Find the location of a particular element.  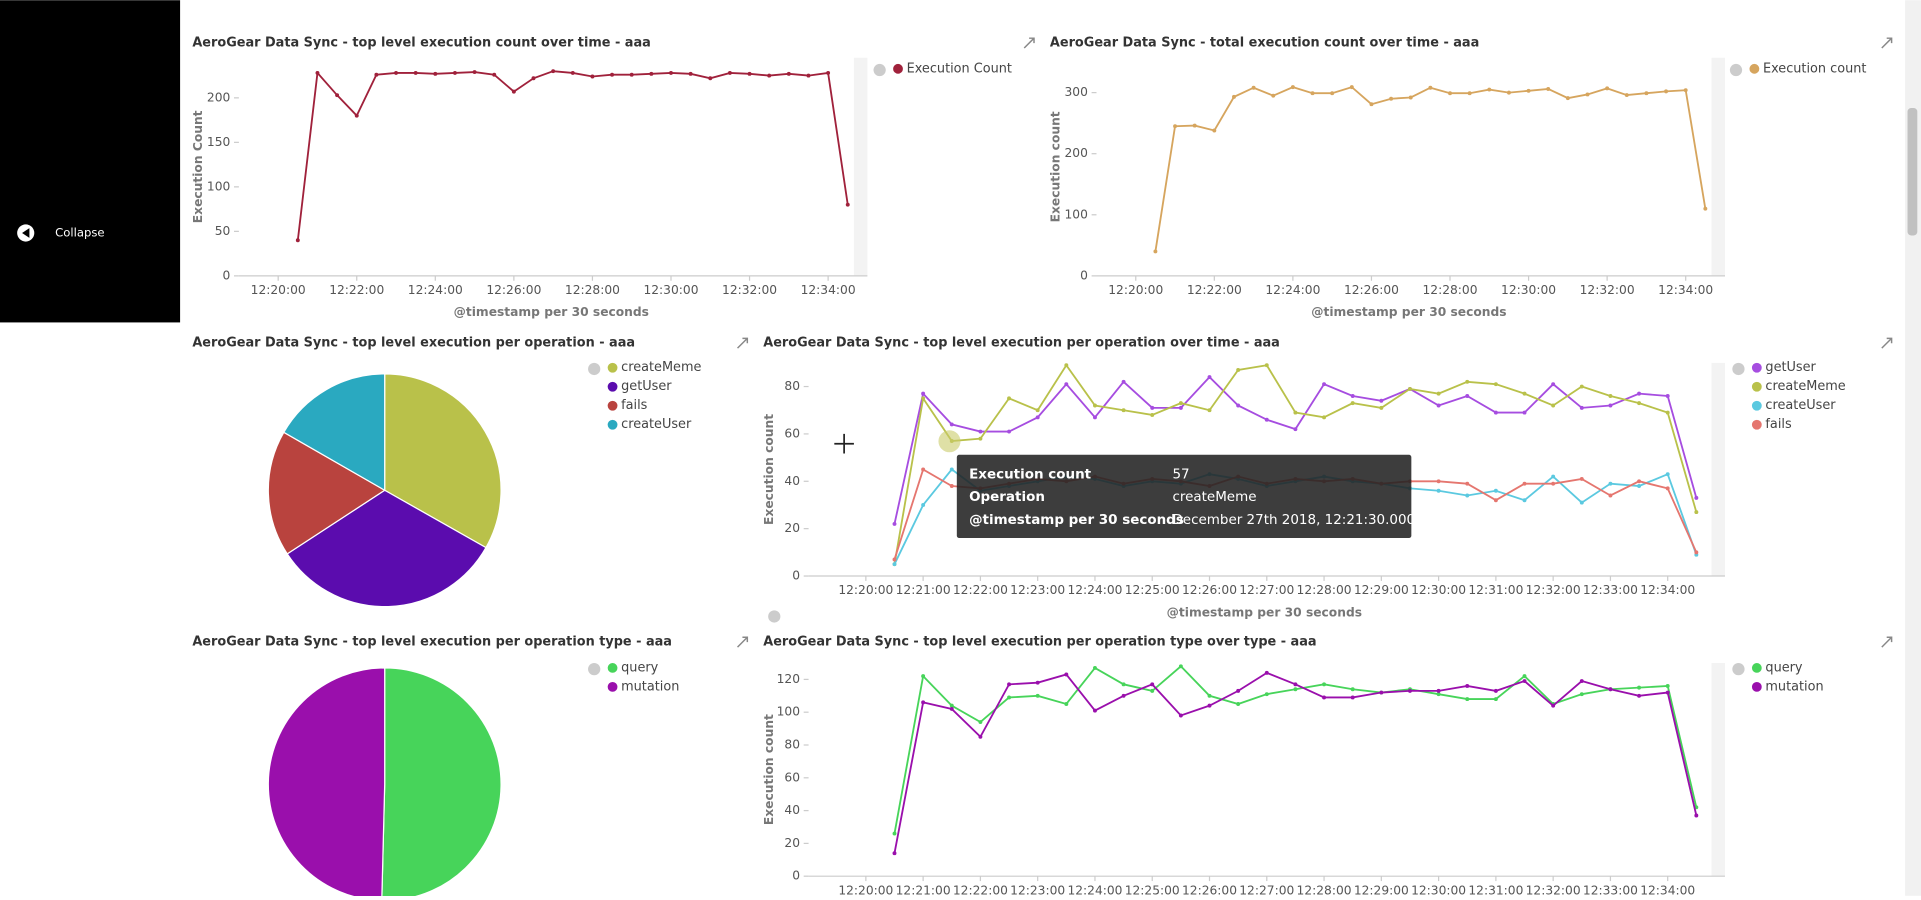

x-tick-label: 12:29:00 is located at coordinates (1381, 590).